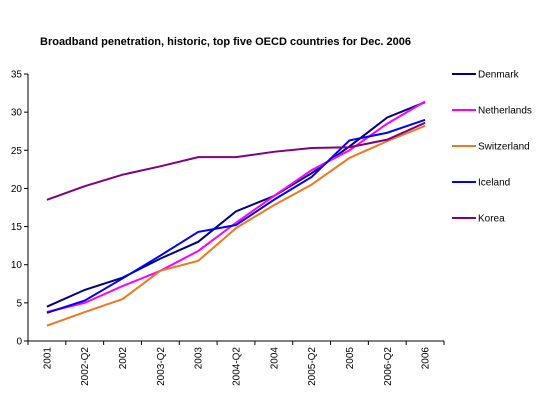  What do you see at coordinates (491, 219) in the screenshot?
I see `legend-label: Korea` at bounding box center [491, 219].